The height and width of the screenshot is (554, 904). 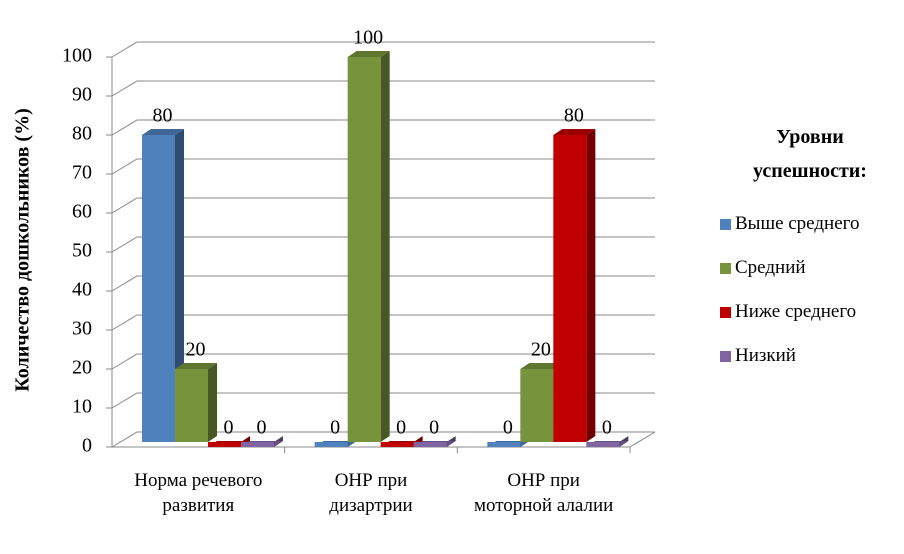 I want to click on y-tick-label: 20, so click(x=82, y=368).